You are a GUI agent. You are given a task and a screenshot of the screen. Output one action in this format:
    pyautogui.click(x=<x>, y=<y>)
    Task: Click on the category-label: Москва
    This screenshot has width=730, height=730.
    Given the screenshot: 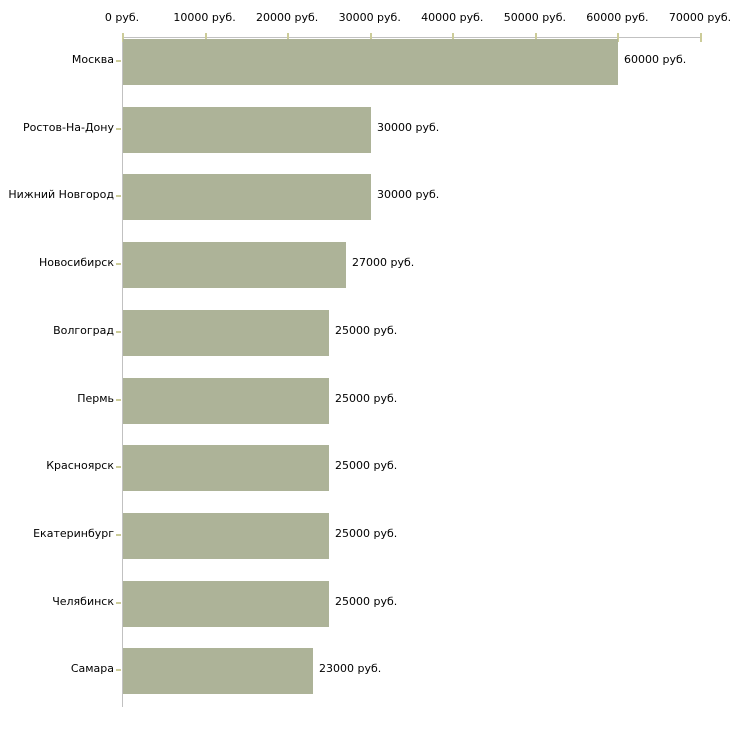 What is the action you would take?
    pyautogui.click(x=92, y=59)
    